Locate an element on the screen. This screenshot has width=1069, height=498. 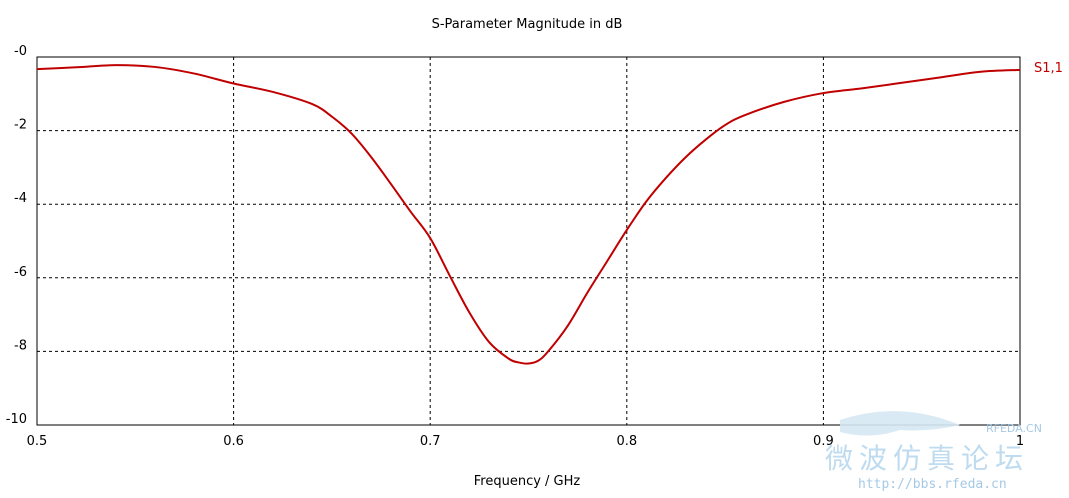
y-tick-label: -10 is located at coordinates (16, 419).